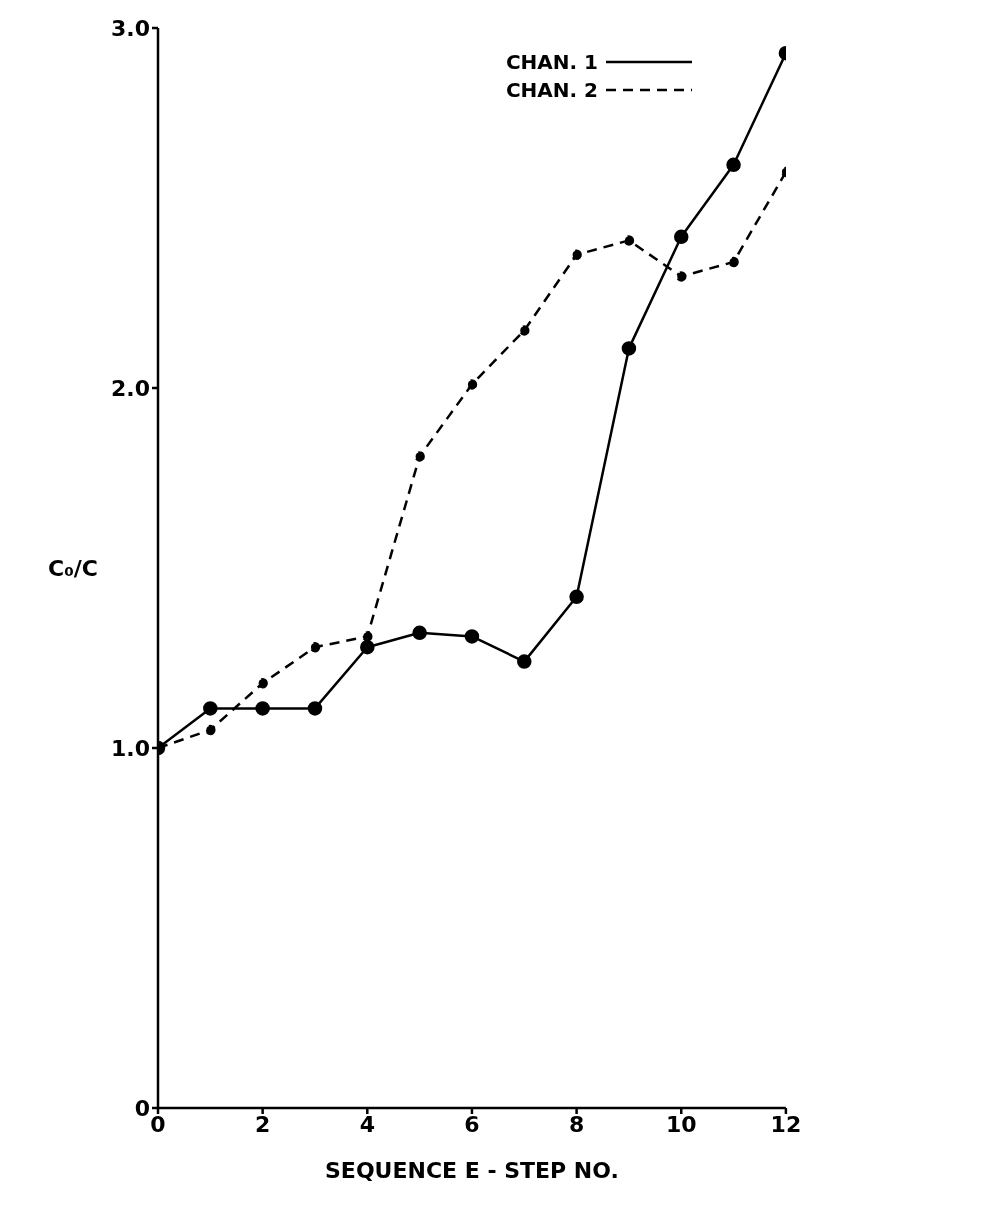 The width and height of the screenshot is (1000, 1219). What do you see at coordinates (472, 1124) in the screenshot?
I see `x-tick-label: 6` at bounding box center [472, 1124].